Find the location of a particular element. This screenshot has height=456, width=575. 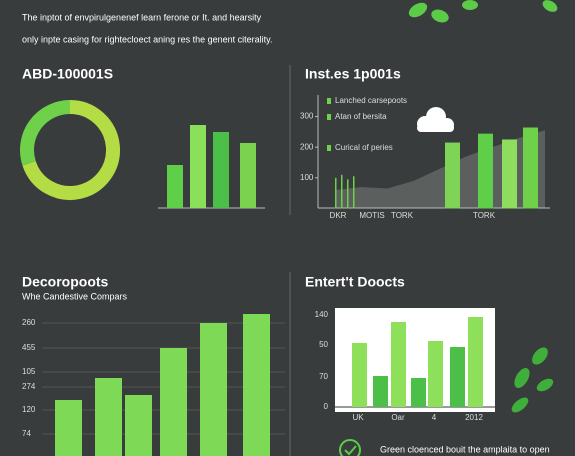

y-tick-label: 50 is located at coordinates (323, 344).